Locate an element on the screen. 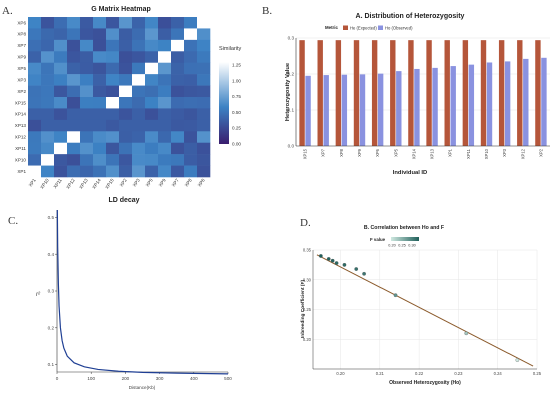 This screenshot has width=550, height=400. heatmap-row-label: XP11 is located at coordinates (20, 148).